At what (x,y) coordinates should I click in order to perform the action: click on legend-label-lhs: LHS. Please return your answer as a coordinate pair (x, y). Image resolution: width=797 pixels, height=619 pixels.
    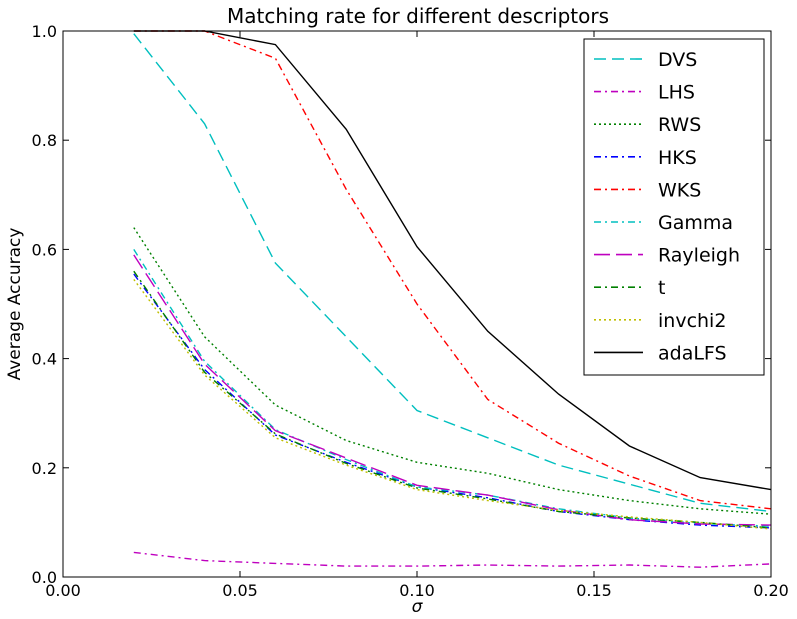
    Looking at the image, I should click on (676, 93).